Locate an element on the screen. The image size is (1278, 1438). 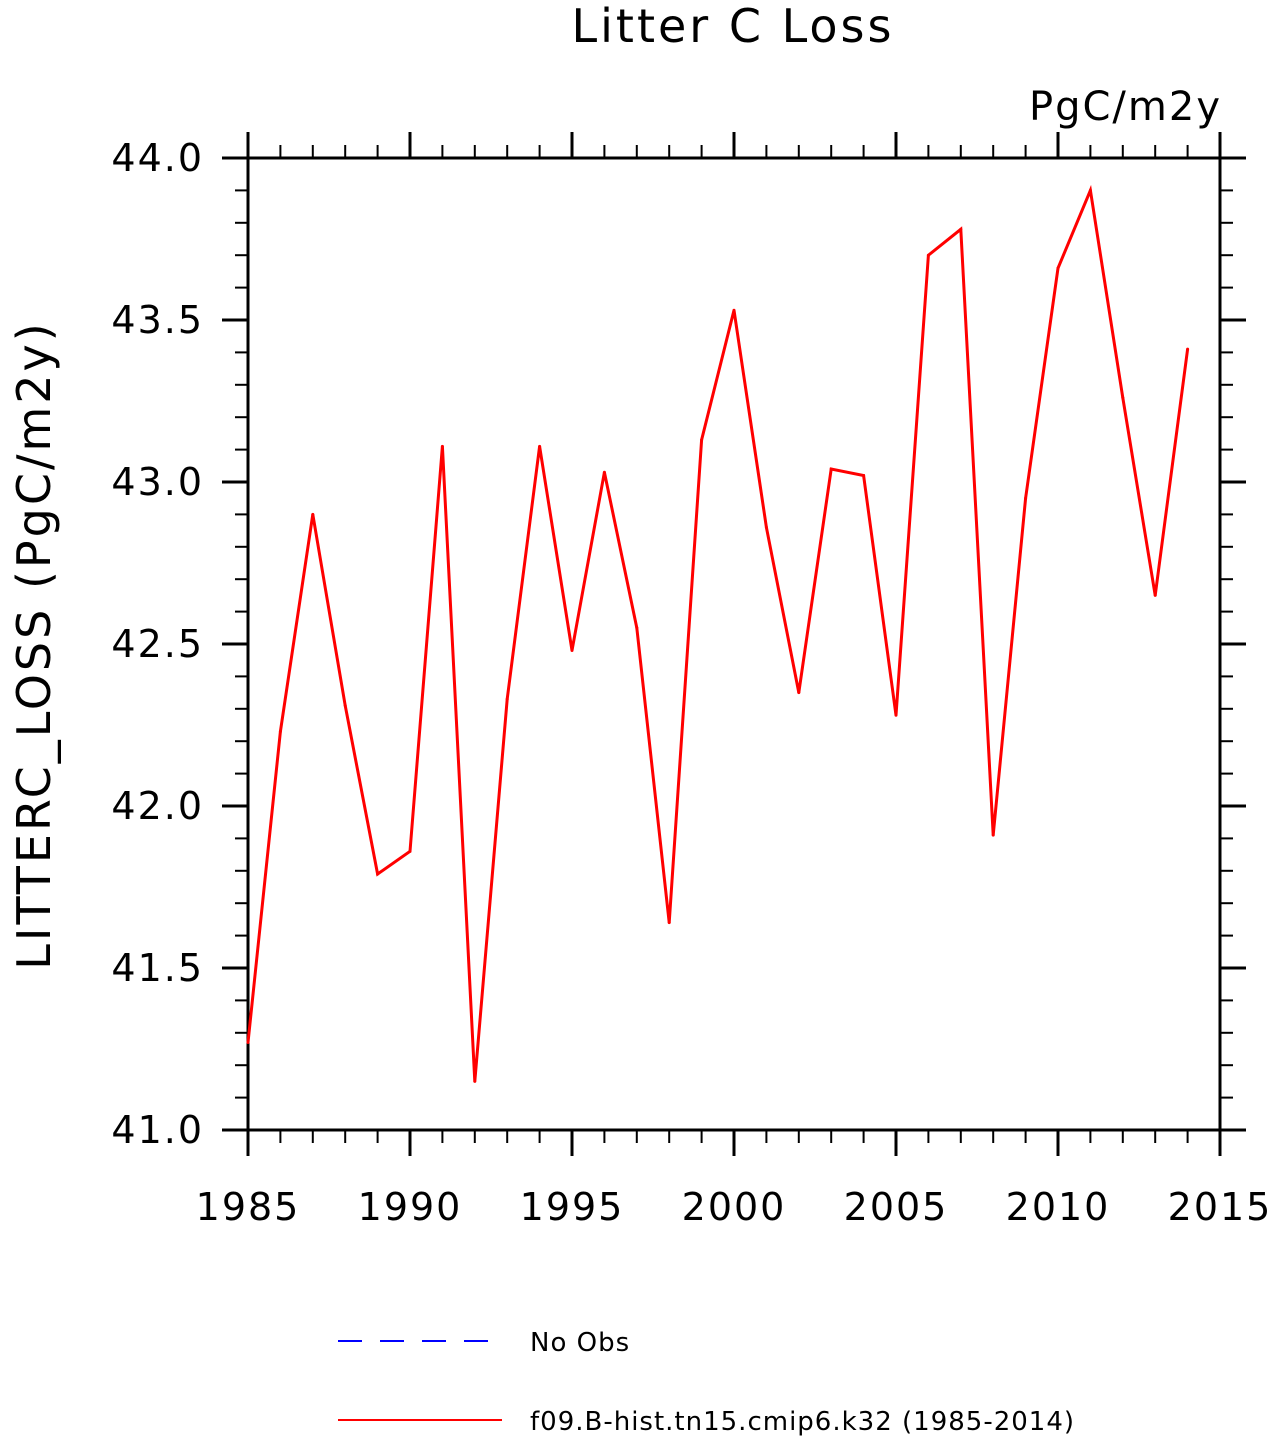
x-tick-label: 1990 is located at coordinates (410, 1207).